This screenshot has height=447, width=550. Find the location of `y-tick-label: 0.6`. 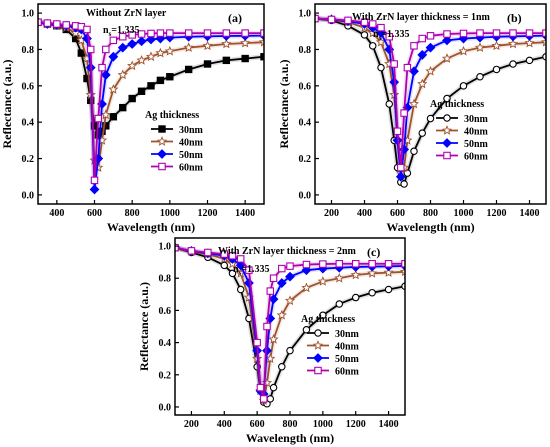

y-tick-label: 0.6 is located at coordinates (165, 311).